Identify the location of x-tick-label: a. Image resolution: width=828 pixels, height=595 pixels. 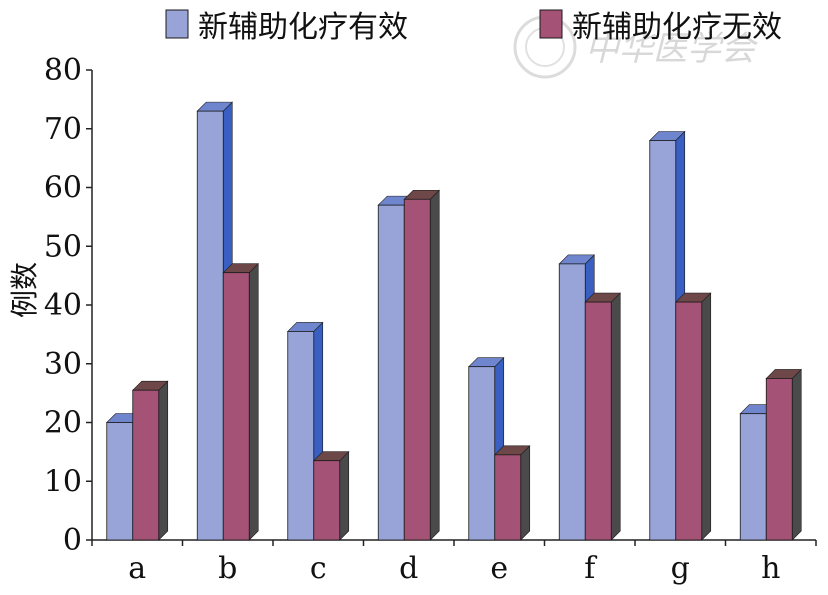
(137, 568).